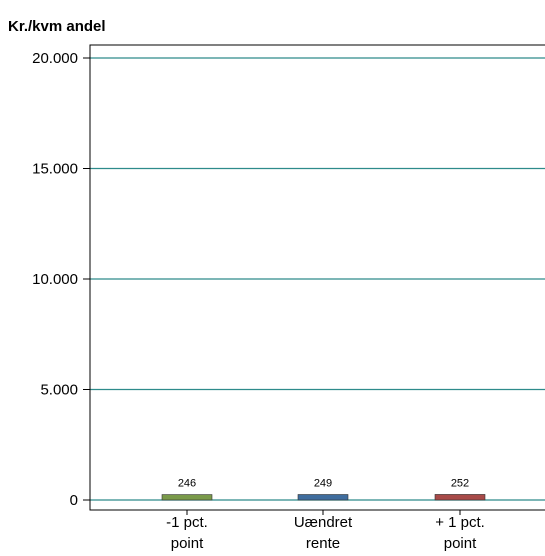  I want to click on y-tick-label: 20.000, so click(55, 58).